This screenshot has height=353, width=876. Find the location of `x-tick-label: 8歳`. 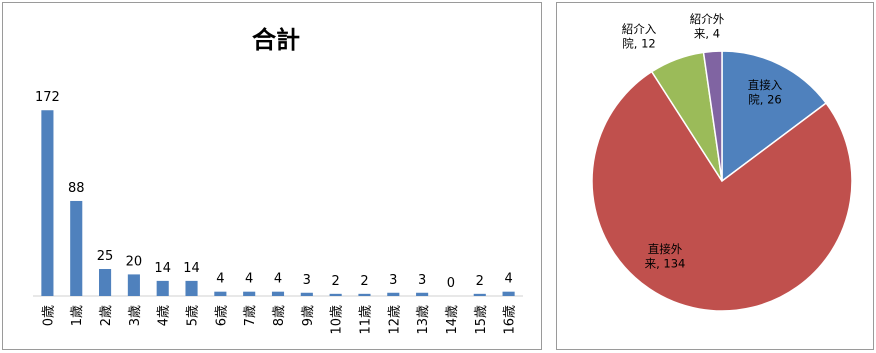

x-tick-label: 8歳 is located at coordinates (279, 315).